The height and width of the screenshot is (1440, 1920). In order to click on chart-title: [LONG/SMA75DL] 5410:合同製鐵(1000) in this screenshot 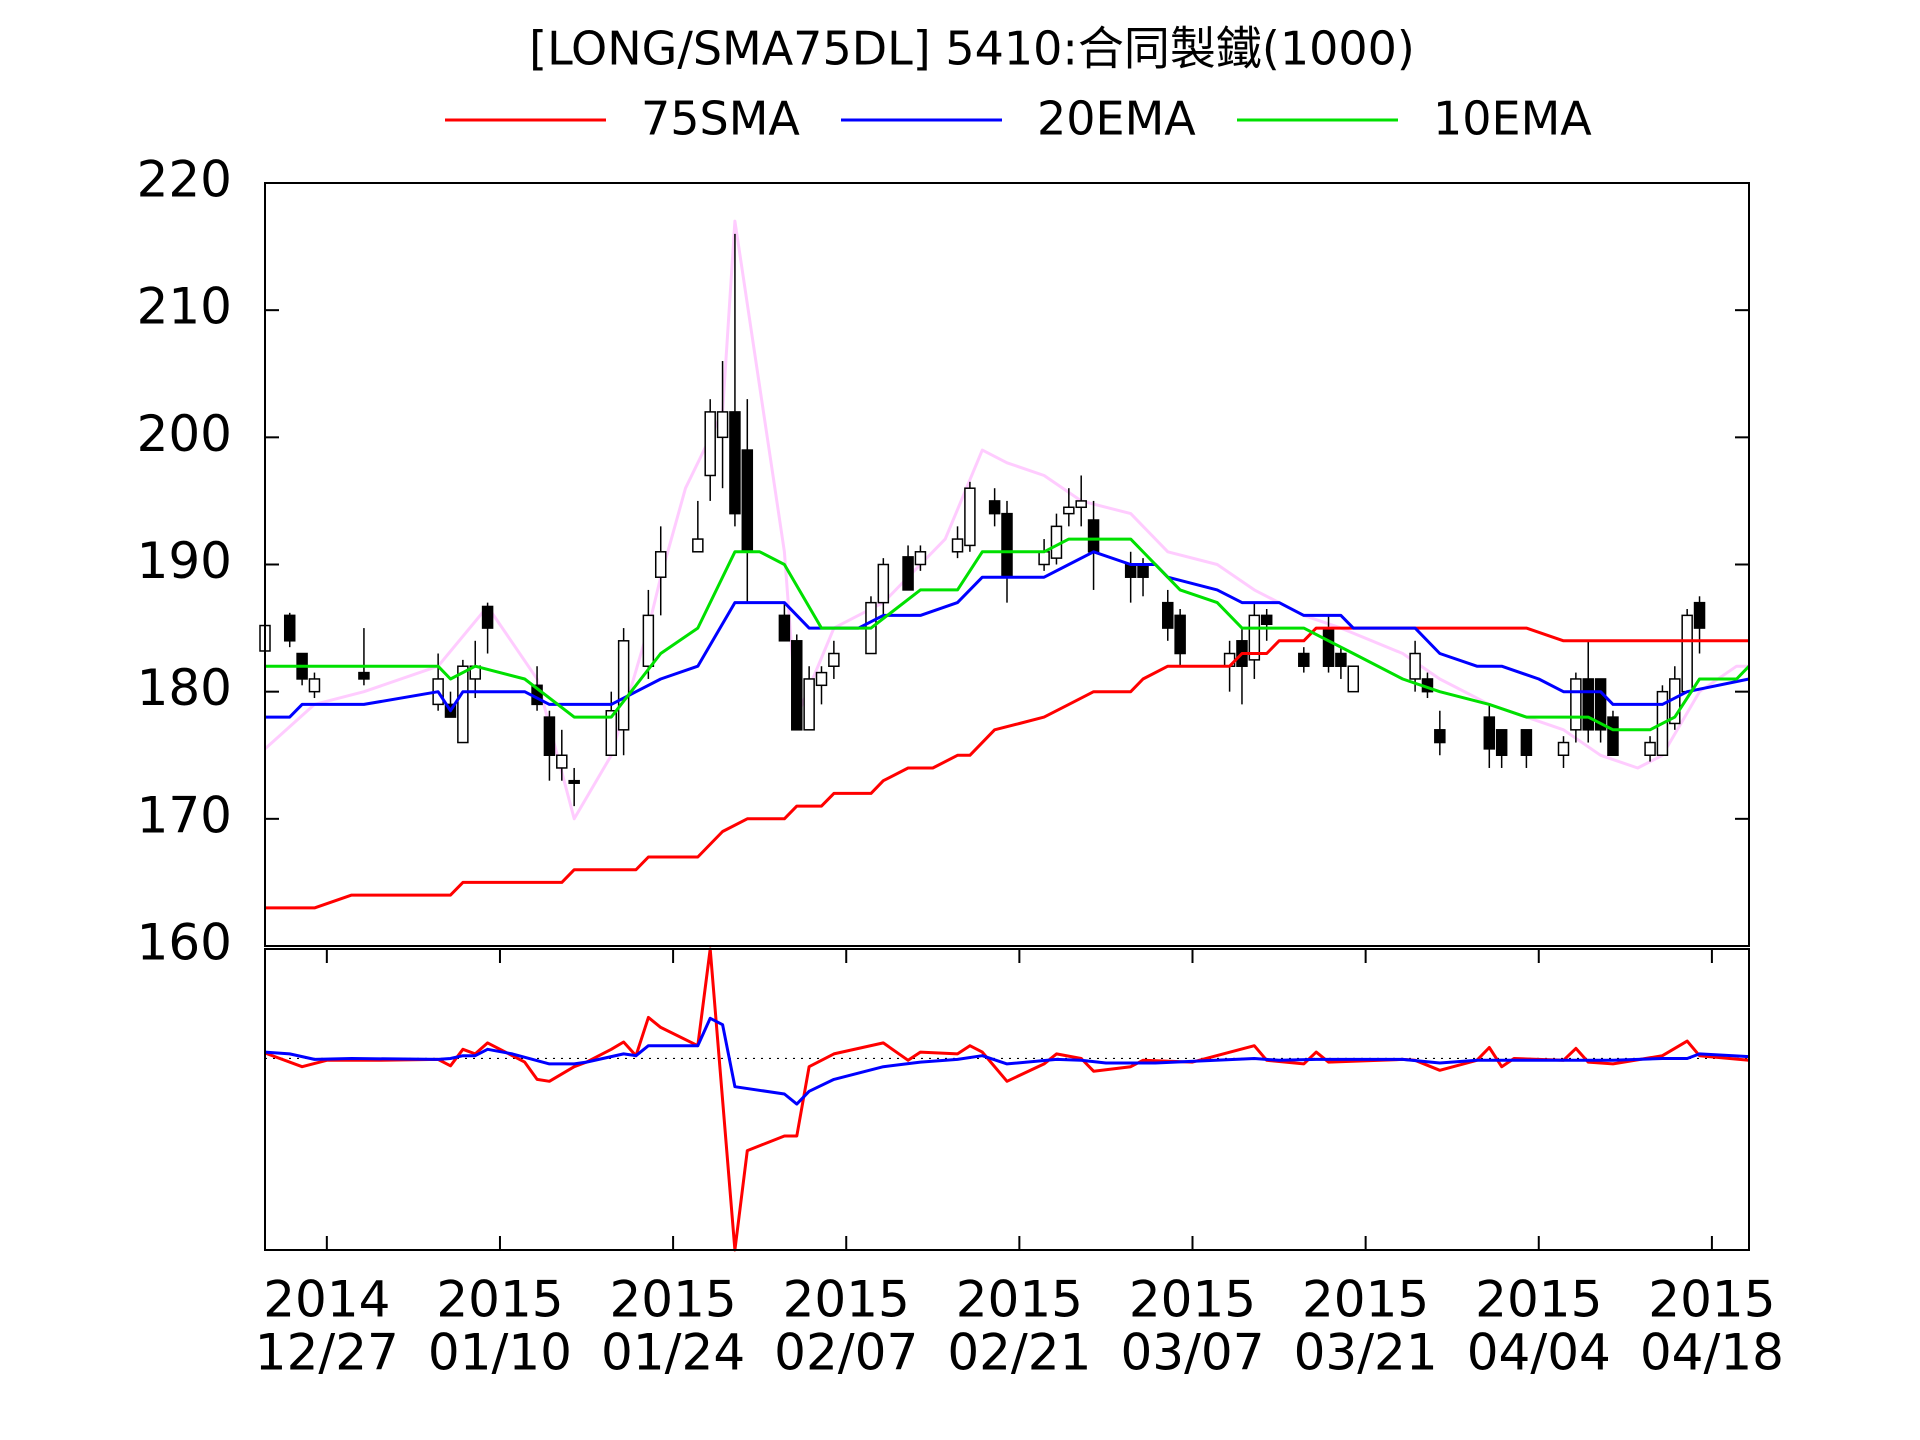, I will do `click(972, 49)`.